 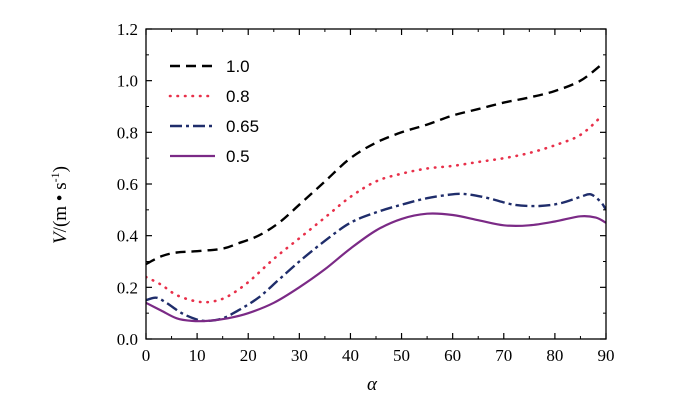 I want to click on x-tick-label: 60, so click(x=452, y=355).